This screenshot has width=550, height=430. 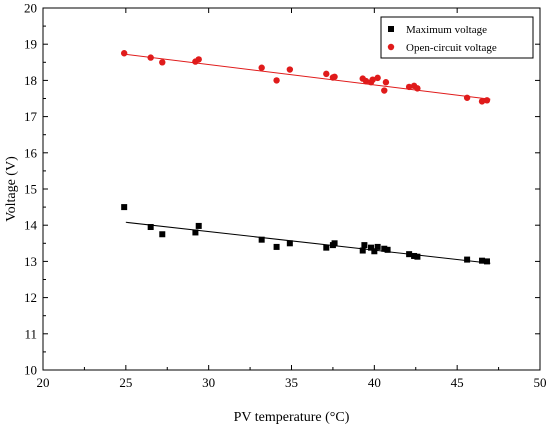 I want to click on legend: Maximum voltage Open-circuit voltage, so click(x=457, y=37).